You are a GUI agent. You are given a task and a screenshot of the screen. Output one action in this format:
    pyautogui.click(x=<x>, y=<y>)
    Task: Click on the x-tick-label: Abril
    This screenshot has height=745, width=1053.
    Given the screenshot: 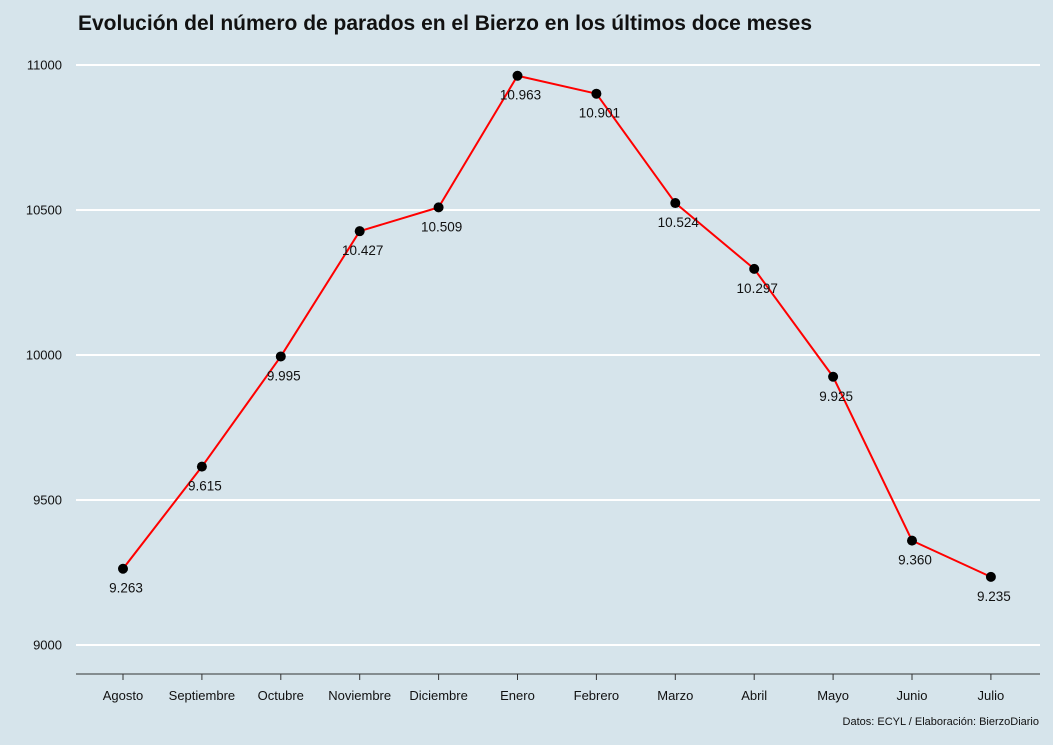 What is the action you would take?
    pyautogui.click(x=754, y=695)
    